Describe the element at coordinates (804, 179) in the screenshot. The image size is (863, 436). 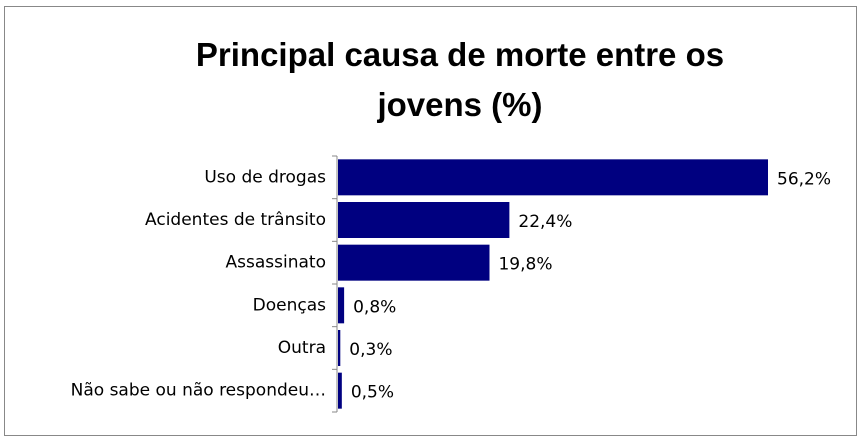
I see `value-label: 56,2%` at that location.